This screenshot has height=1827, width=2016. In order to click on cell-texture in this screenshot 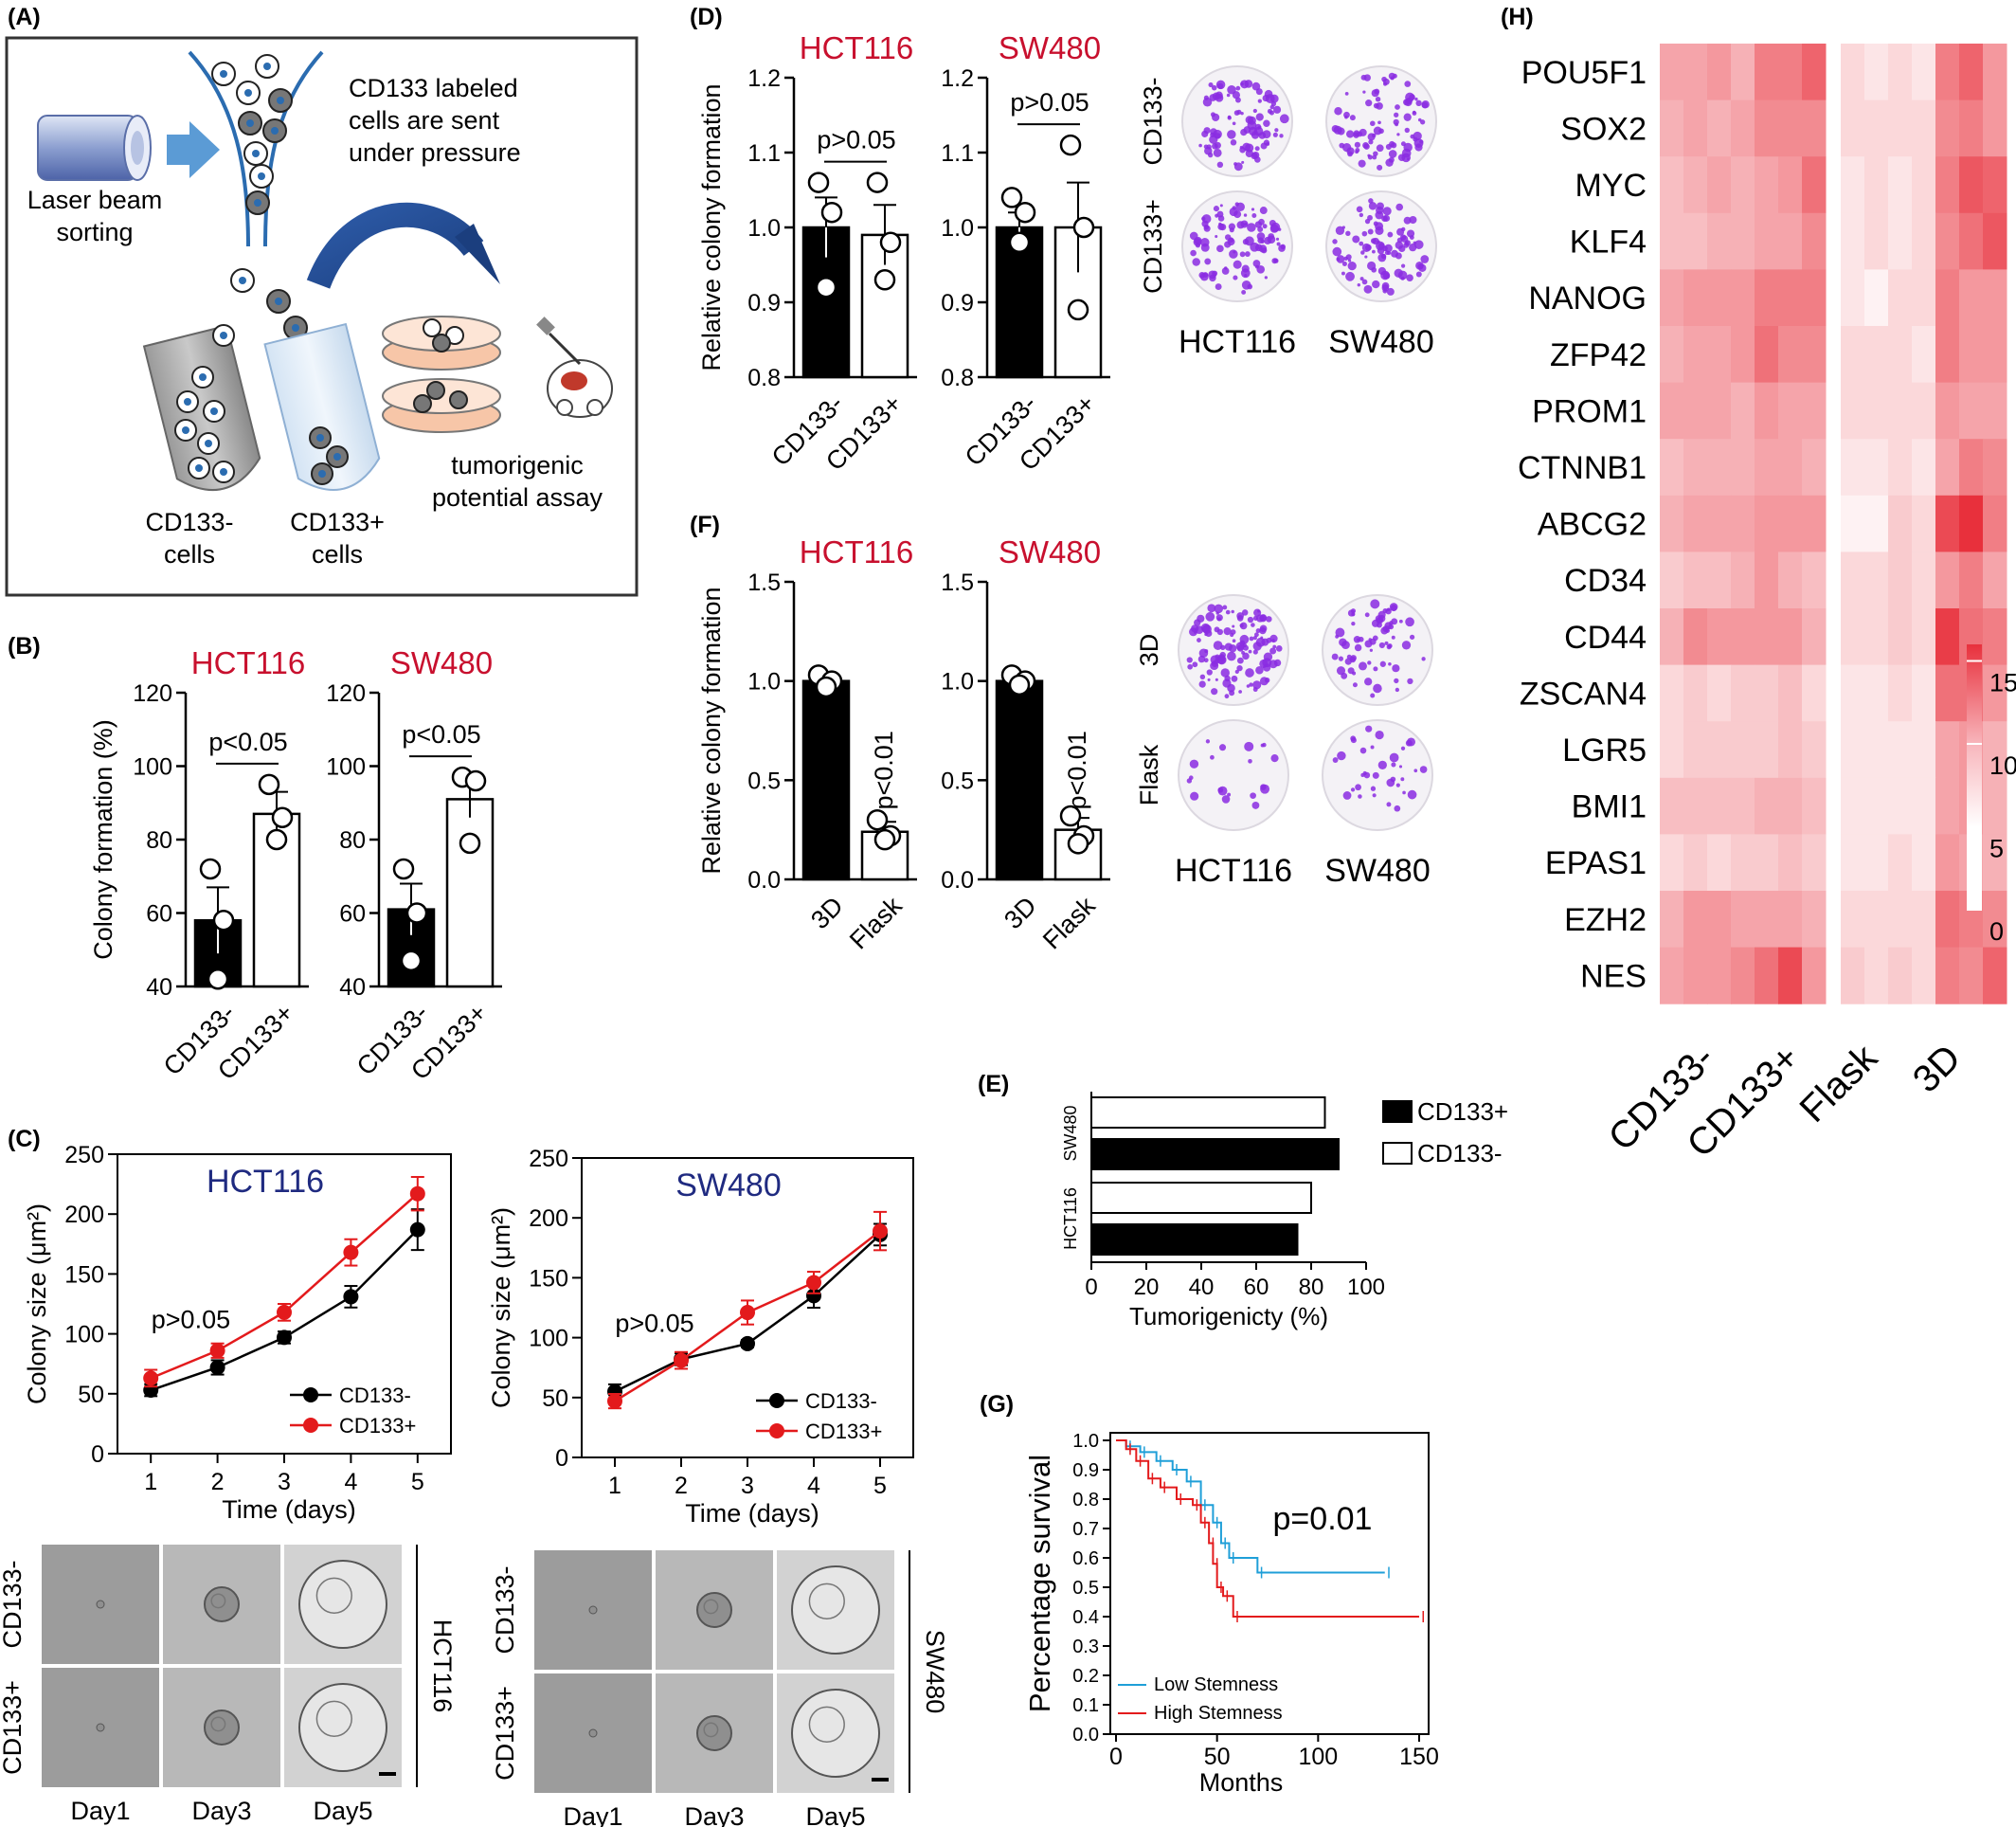, I will do `click(218, 1724)`.